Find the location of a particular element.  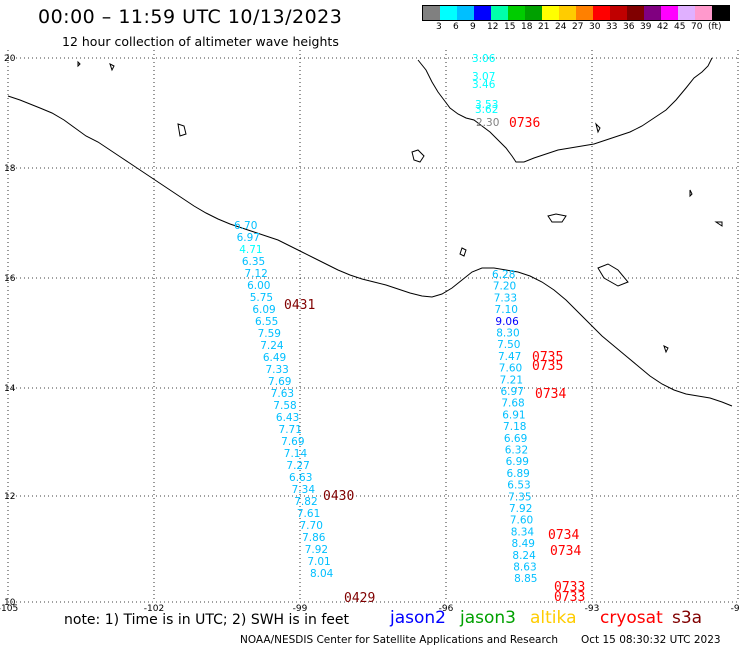

color-scale-label: 6 is located at coordinates (456, 27).